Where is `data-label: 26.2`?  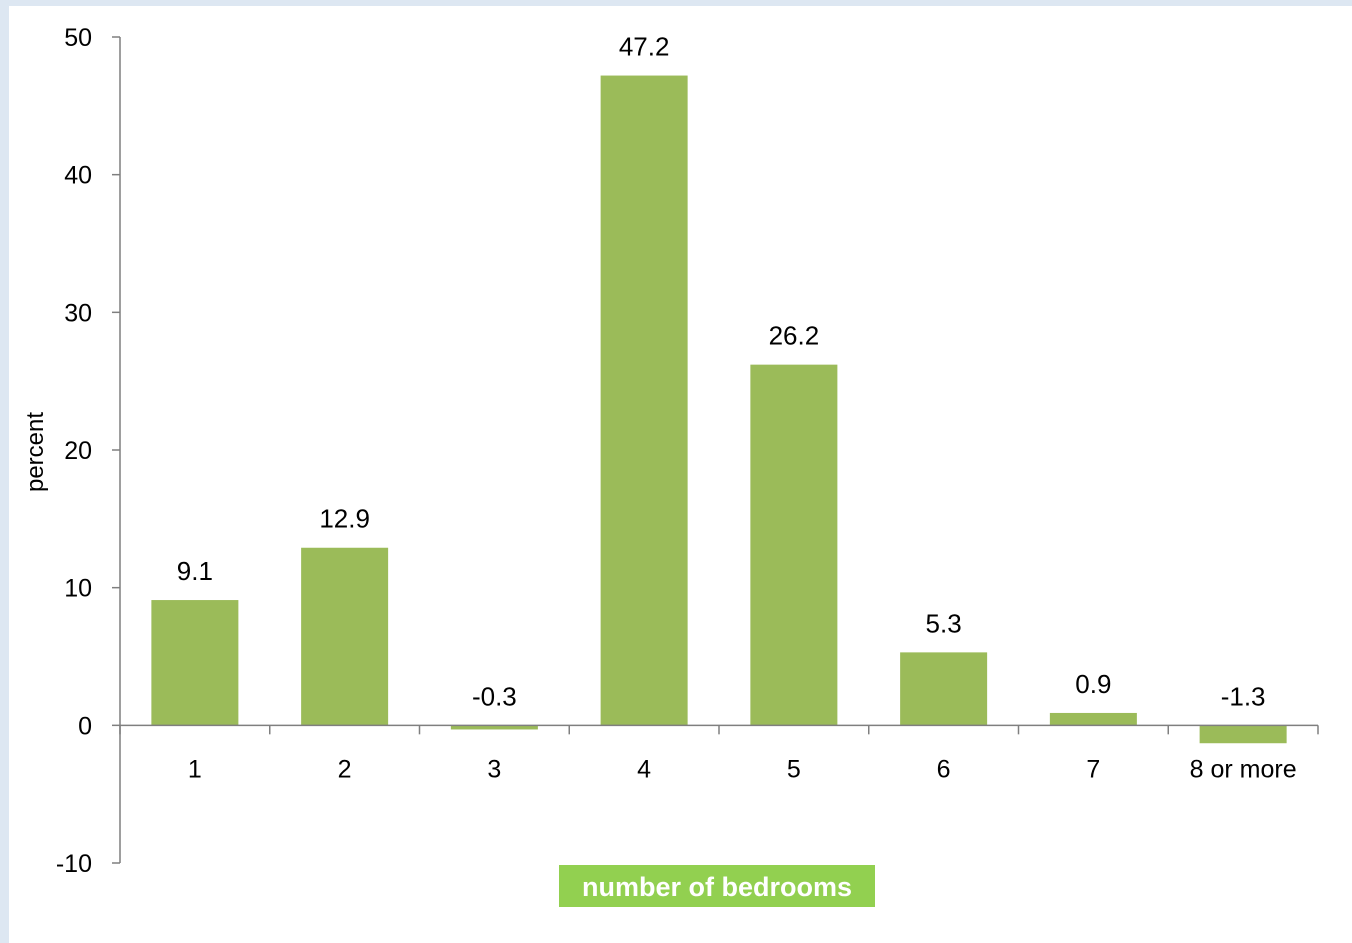
data-label: 26.2 is located at coordinates (794, 336).